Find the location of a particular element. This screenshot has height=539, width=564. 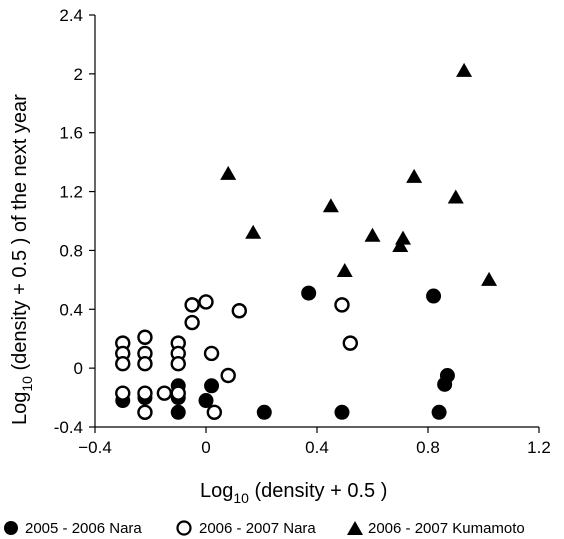

x-axis-title-rest: (density + 0.5 ) is located at coordinates (318, 491).